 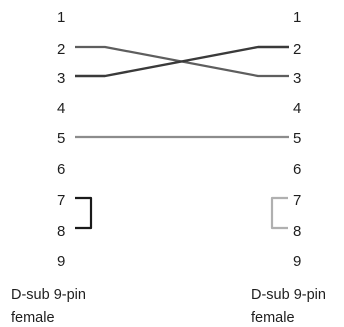 I want to click on right-caption-line2: female, so click(x=273, y=318).